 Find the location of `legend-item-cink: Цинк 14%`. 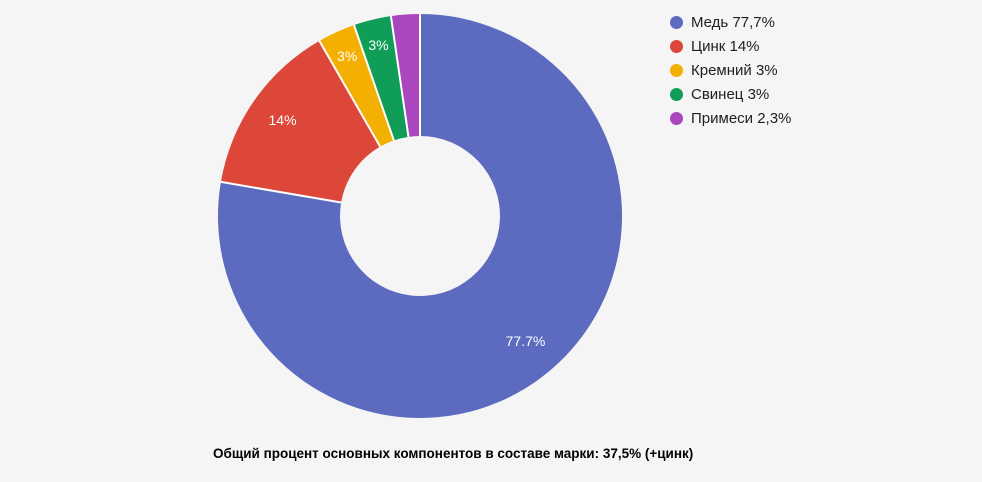

legend-item-cink: Цинк 14% is located at coordinates (730, 46).